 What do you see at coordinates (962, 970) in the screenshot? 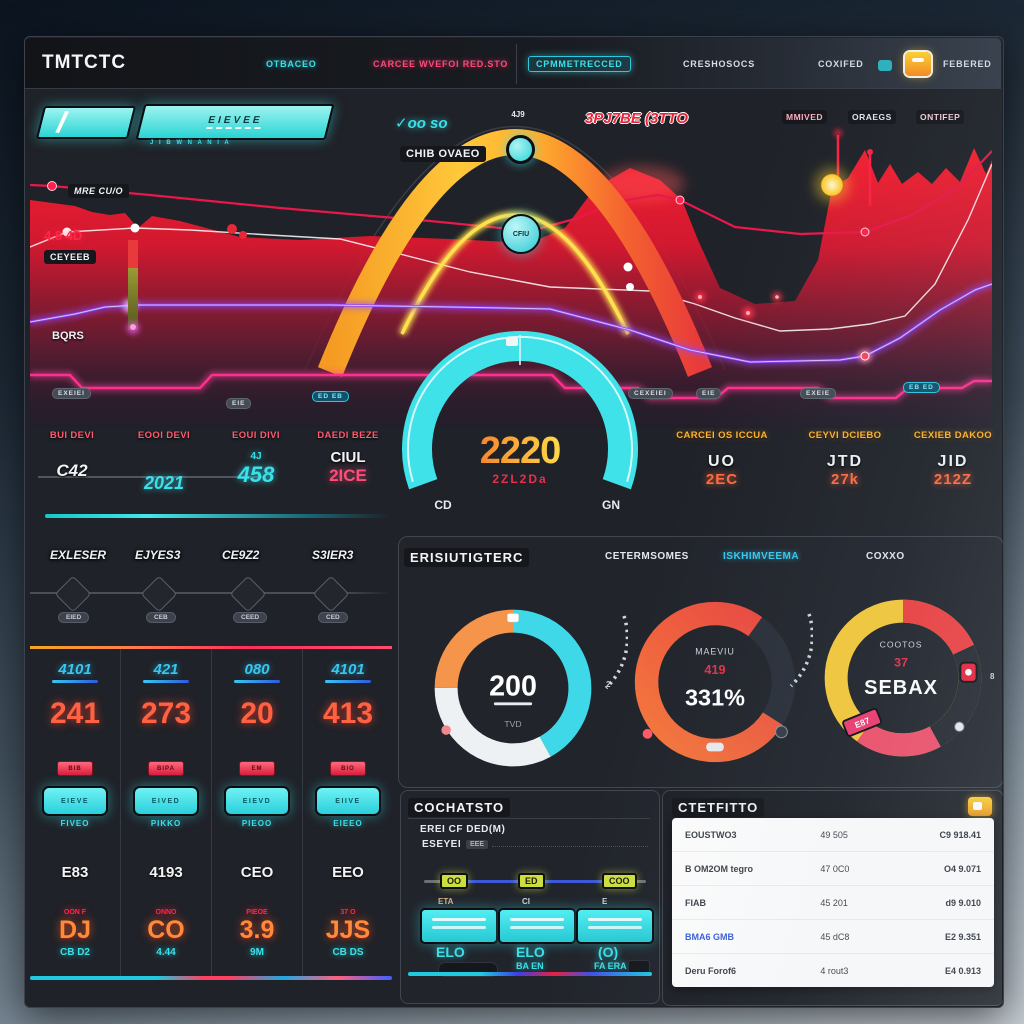
I see `report-cell: E4 0.913` at bounding box center [962, 970].